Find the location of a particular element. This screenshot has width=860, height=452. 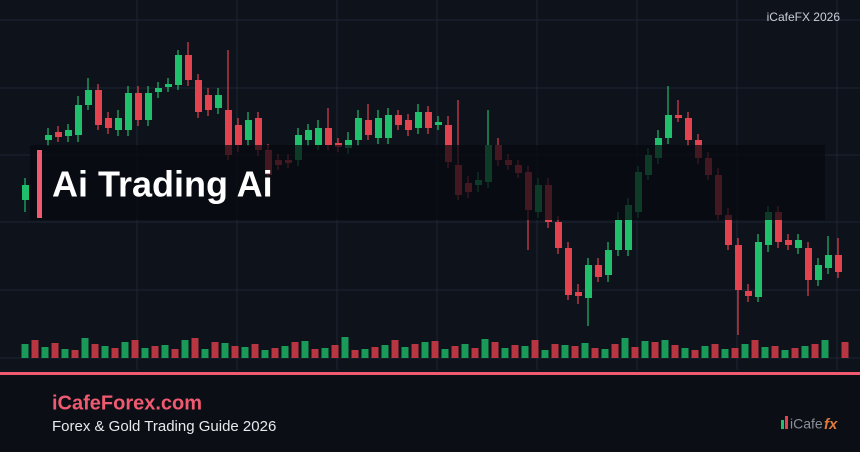

title: Ai Trading Ai is located at coordinates (162, 184).